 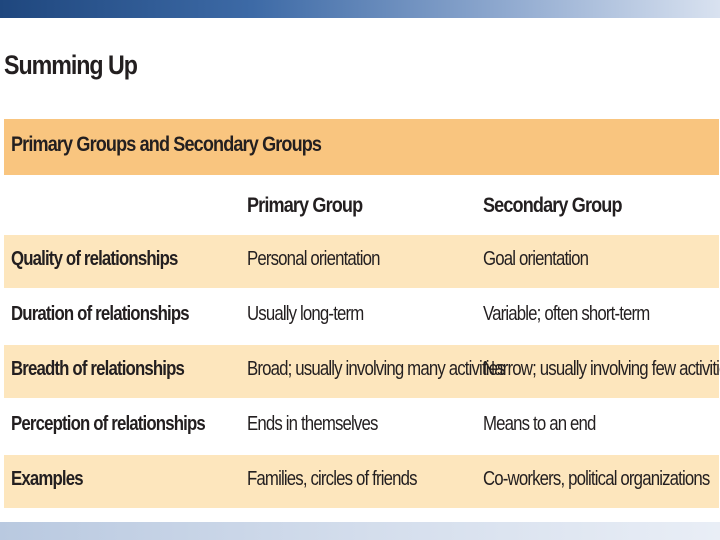 What do you see at coordinates (312, 424) in the screenshot?
I see `primary-group-cell: Ends in themselves` at bounding box center [312, 424].